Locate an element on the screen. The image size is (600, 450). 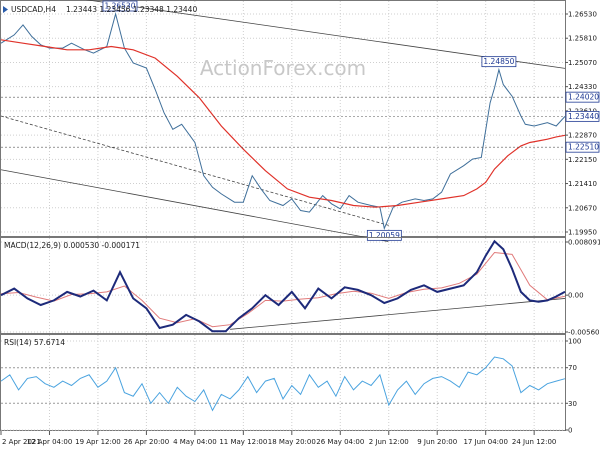
macd-panel-title: MACD(12,26,9) 0.000530 -0.000171 is located at coordinates (72, 245).